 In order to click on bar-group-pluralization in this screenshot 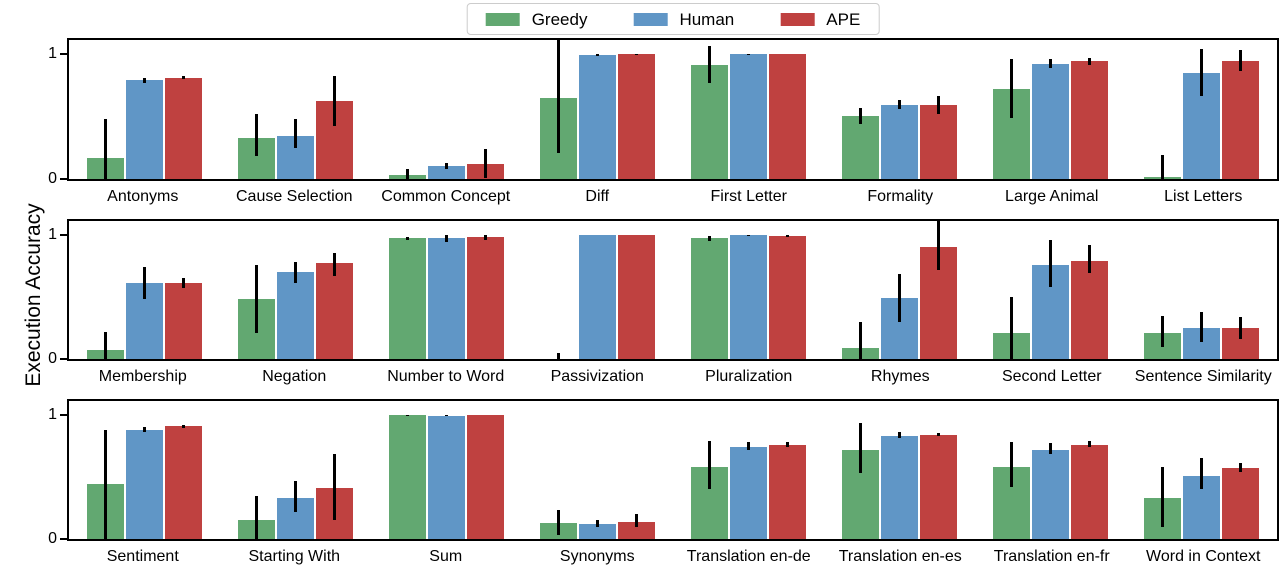, I will do `click(748, 290)`.